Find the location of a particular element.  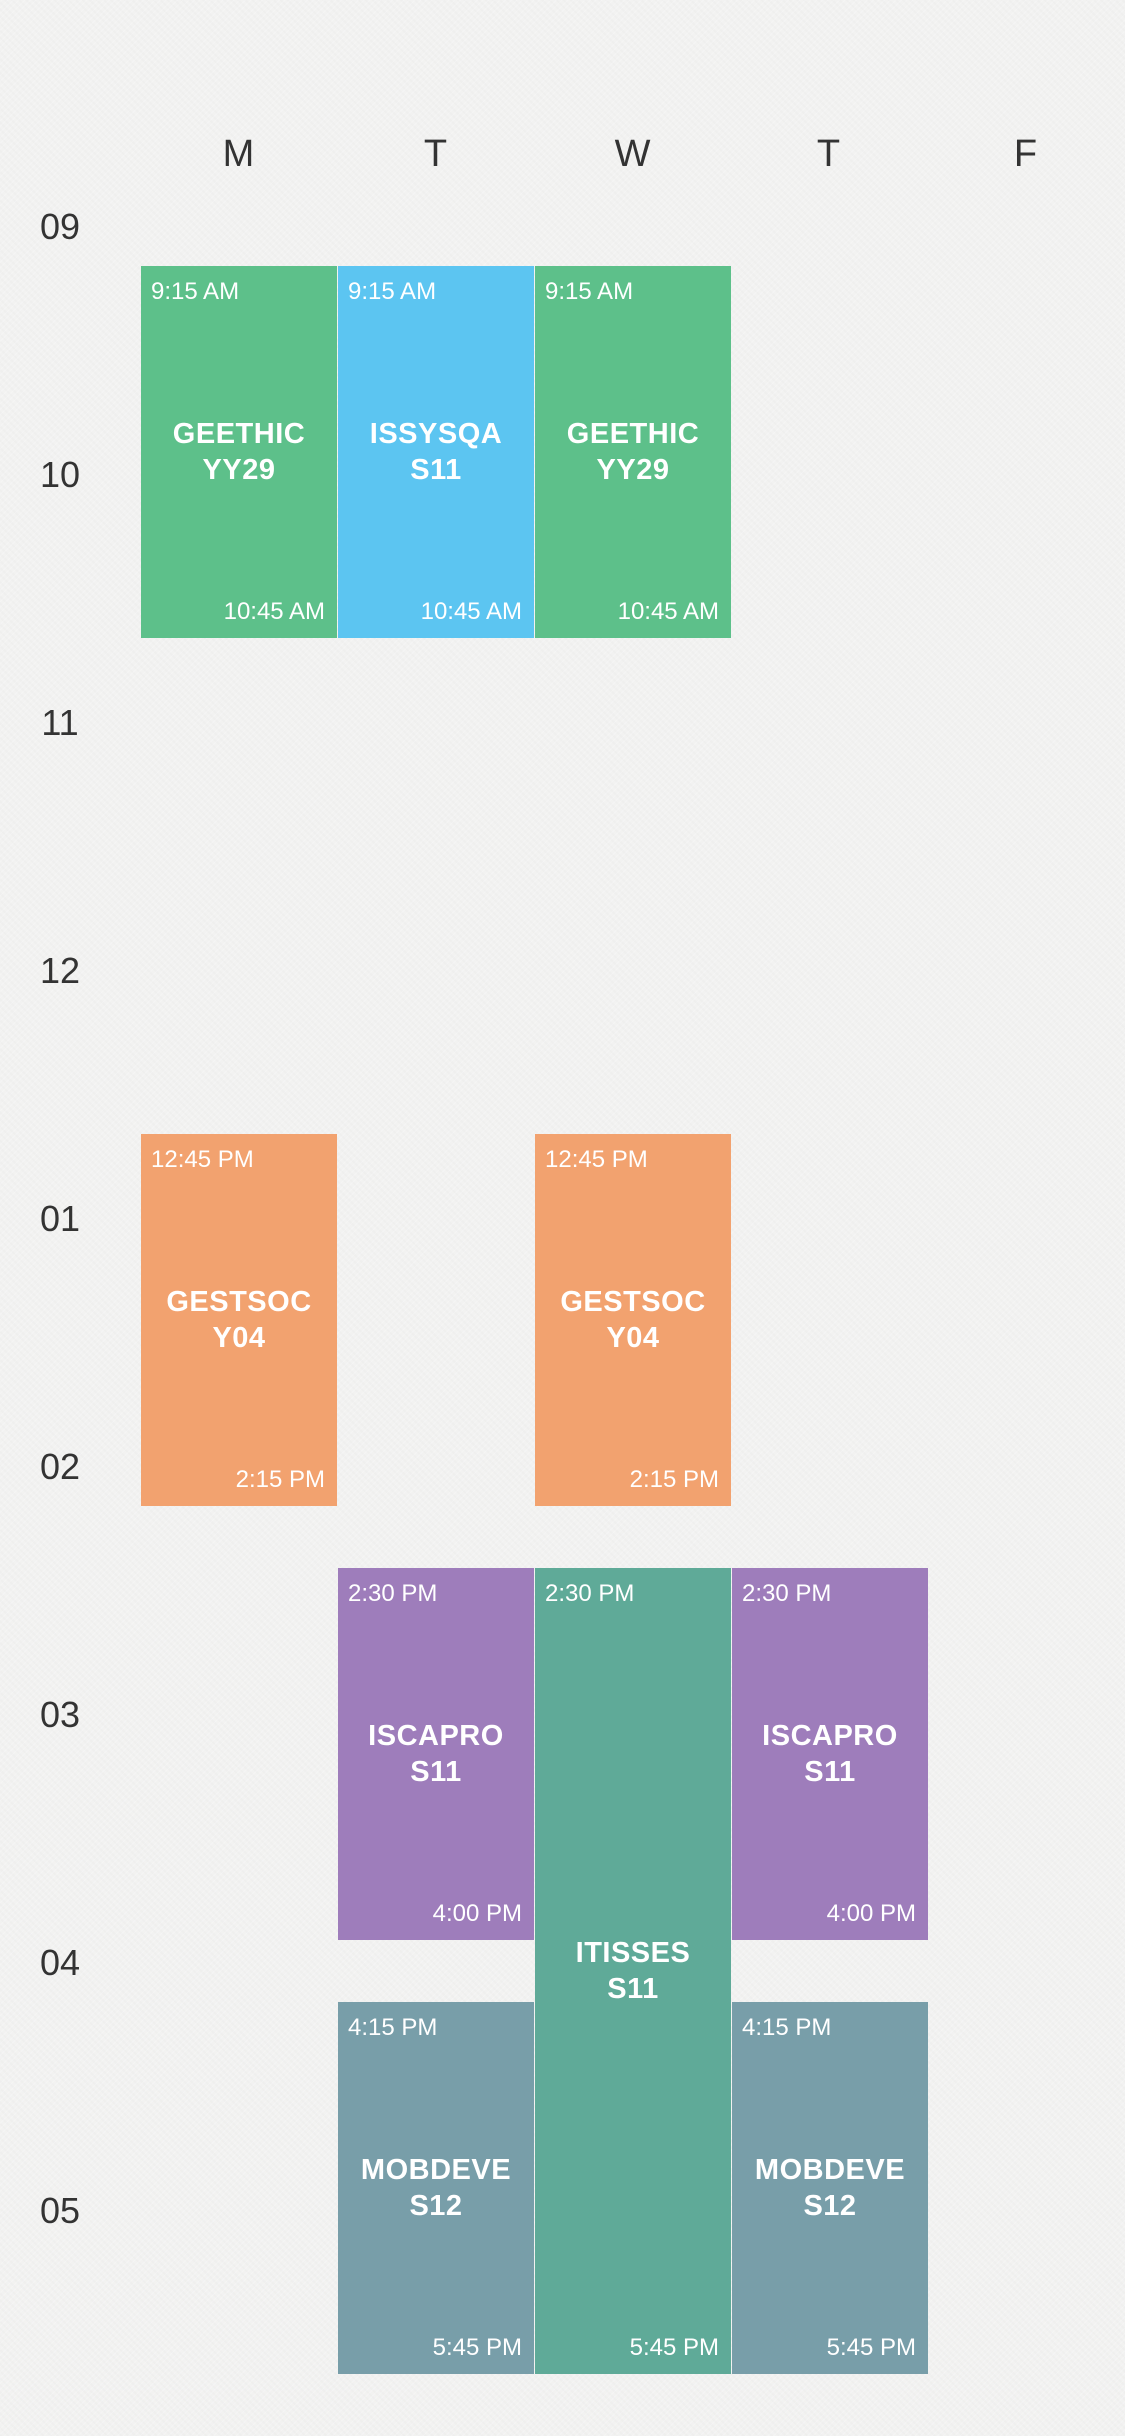

day-header-thursday: T is located at coordinates (828, 154).